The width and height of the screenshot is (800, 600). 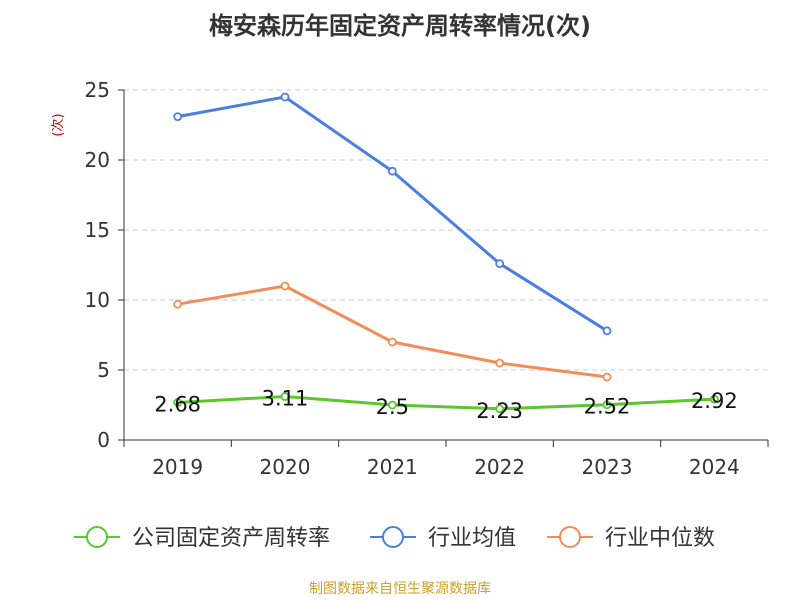 I want to click on data-labels: 2.68 3.11 2.5 2.23 2.52 2.92, so click(x=445, y=404).